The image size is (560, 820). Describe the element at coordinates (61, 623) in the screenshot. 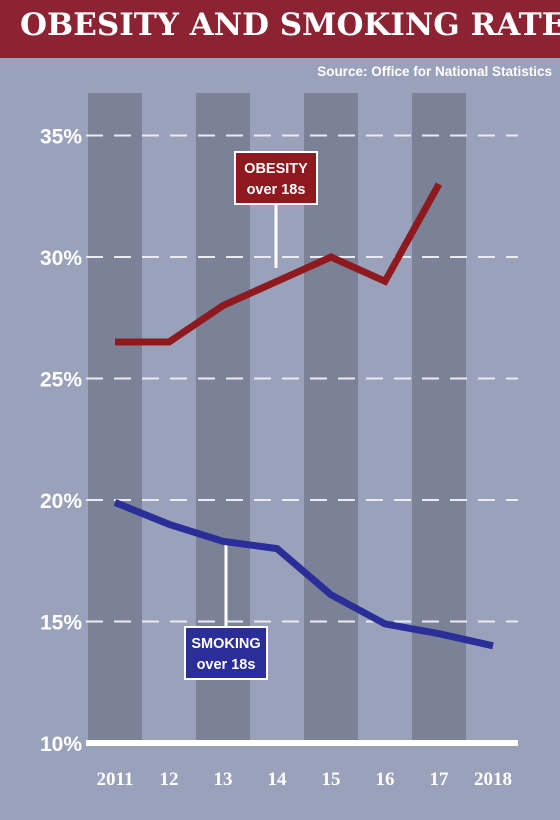

I see `y-tick-label: 15%` at that location.